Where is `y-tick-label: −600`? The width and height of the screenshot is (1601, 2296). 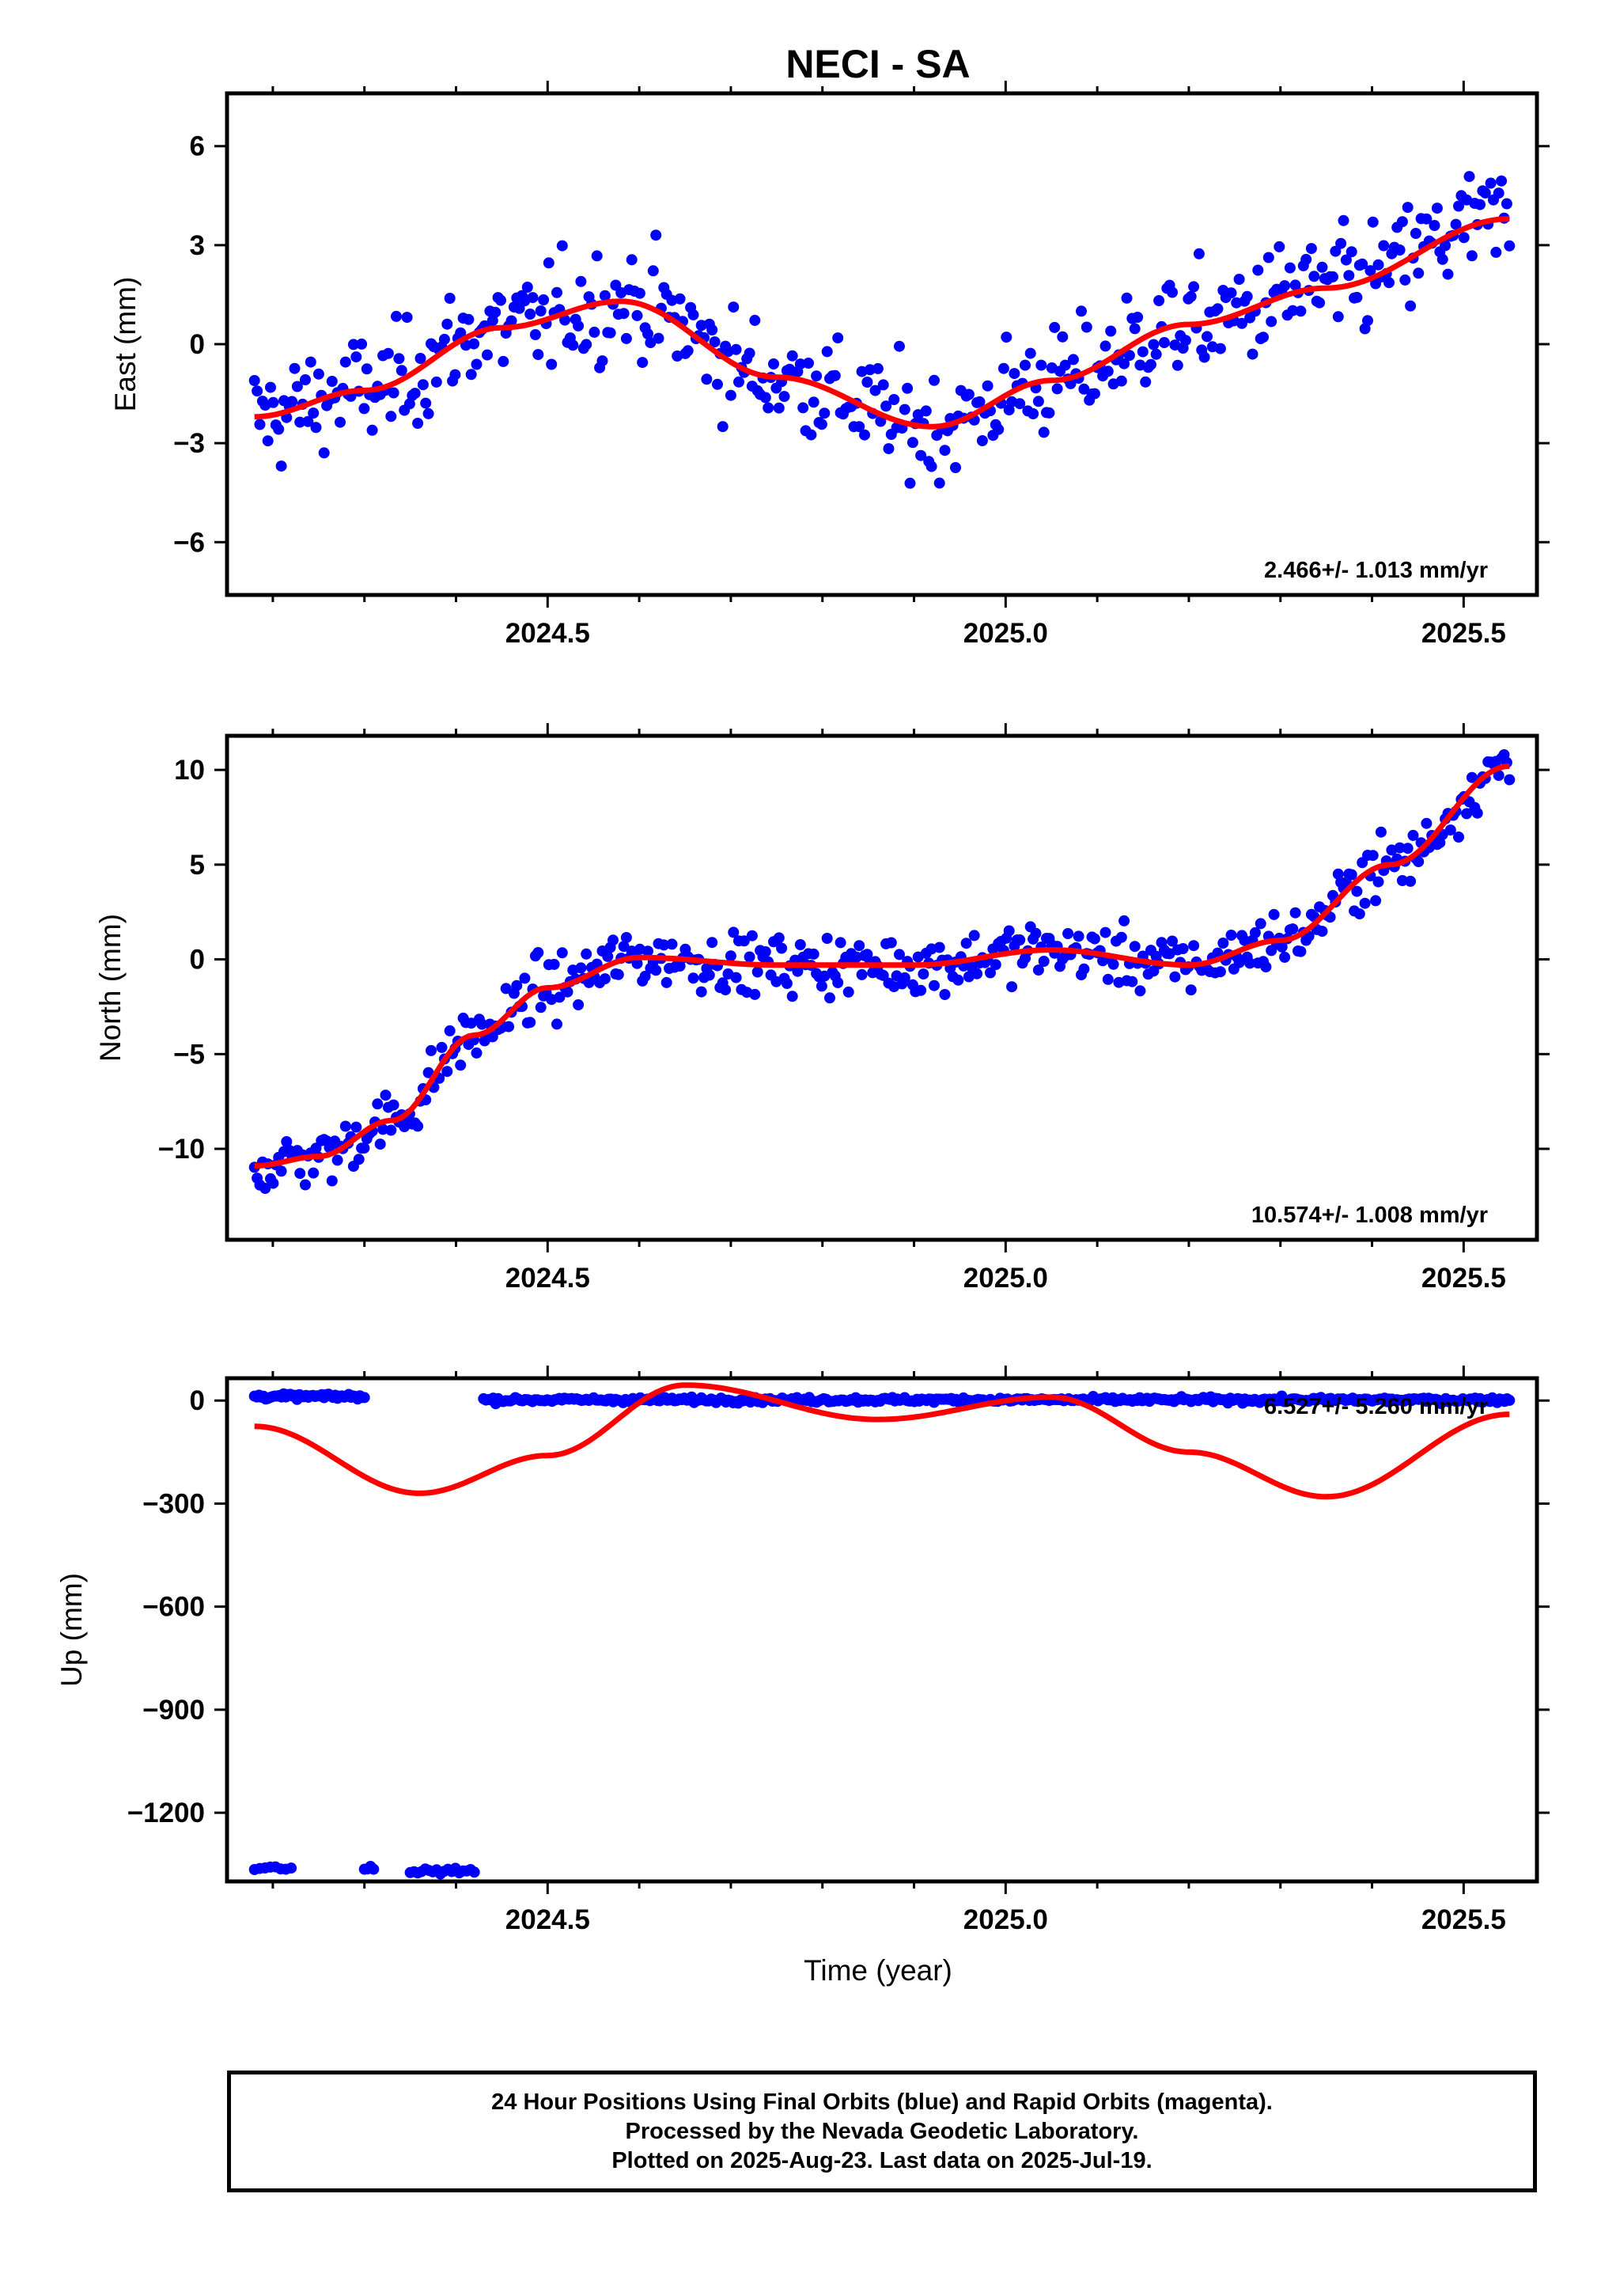 y-tick-label: −600 is located at coordinates (174, 1607).